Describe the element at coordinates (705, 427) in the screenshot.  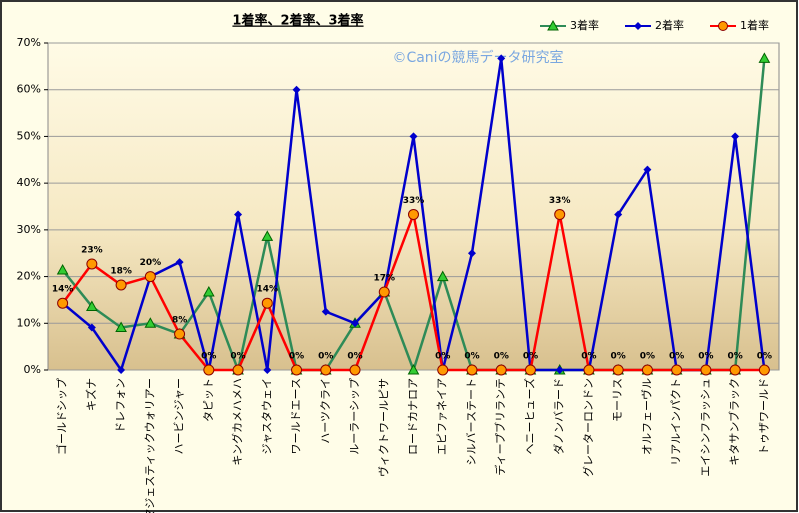
I see `x-tick-label: エイシンフラッシュ` at that location.